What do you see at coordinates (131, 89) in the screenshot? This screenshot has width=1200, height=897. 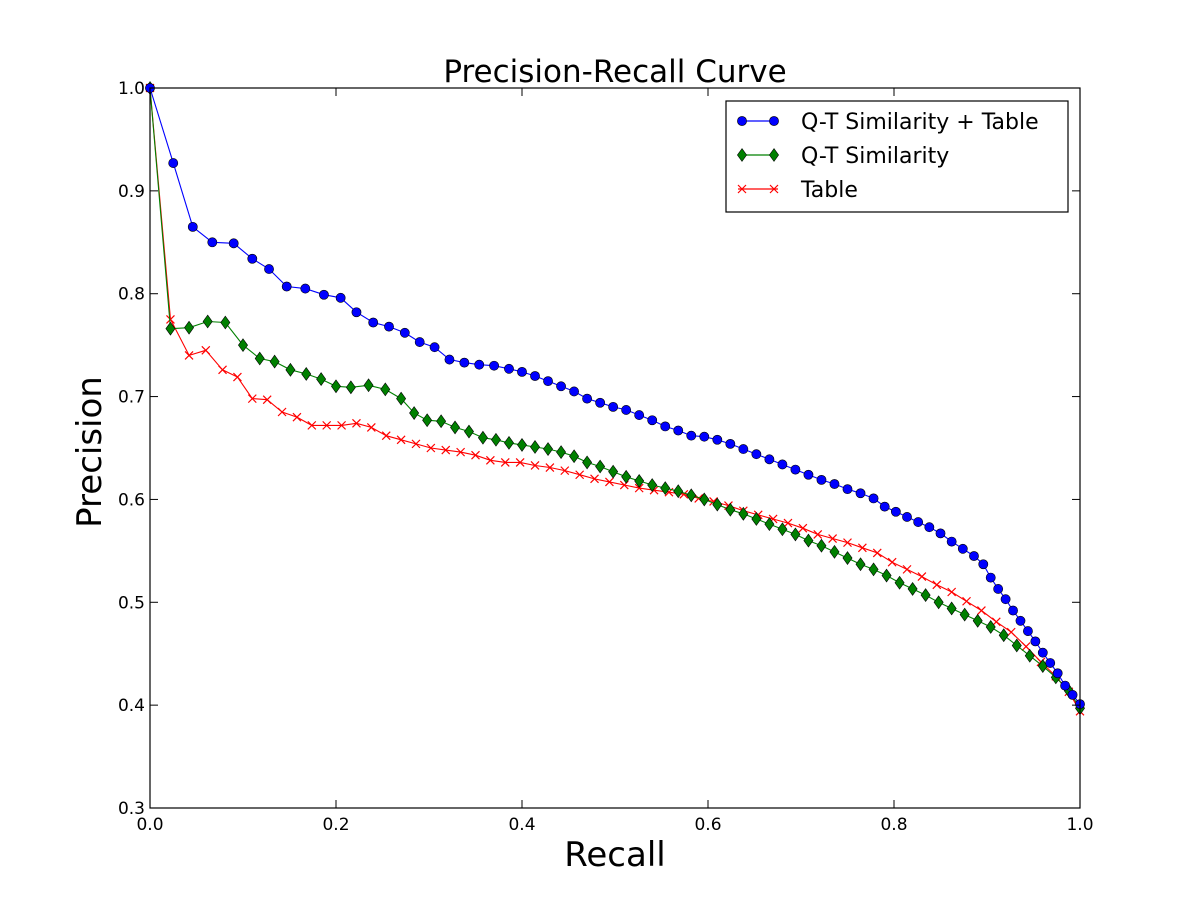 I see `y-tick-label: 1.0` at bounding box center [131, 89].